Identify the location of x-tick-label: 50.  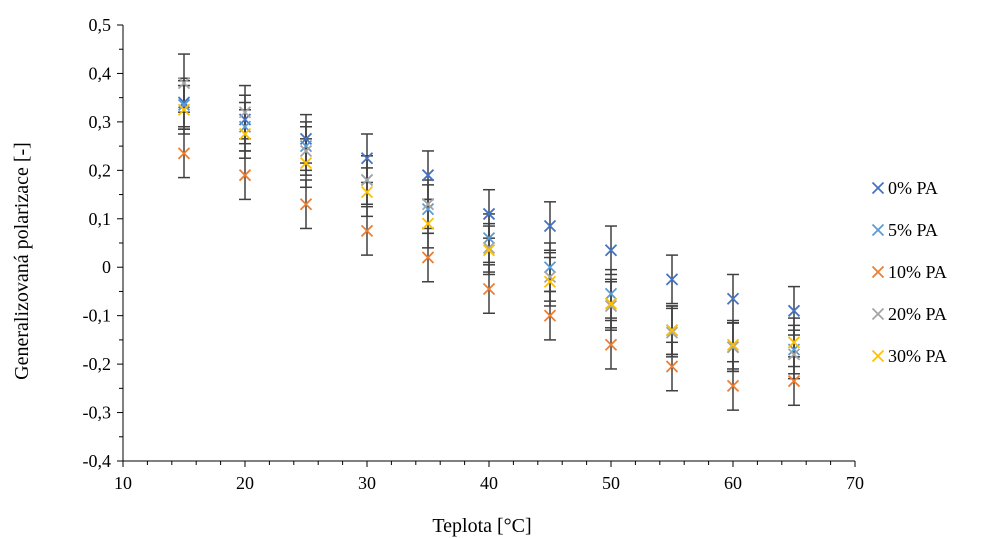
(611, 483).